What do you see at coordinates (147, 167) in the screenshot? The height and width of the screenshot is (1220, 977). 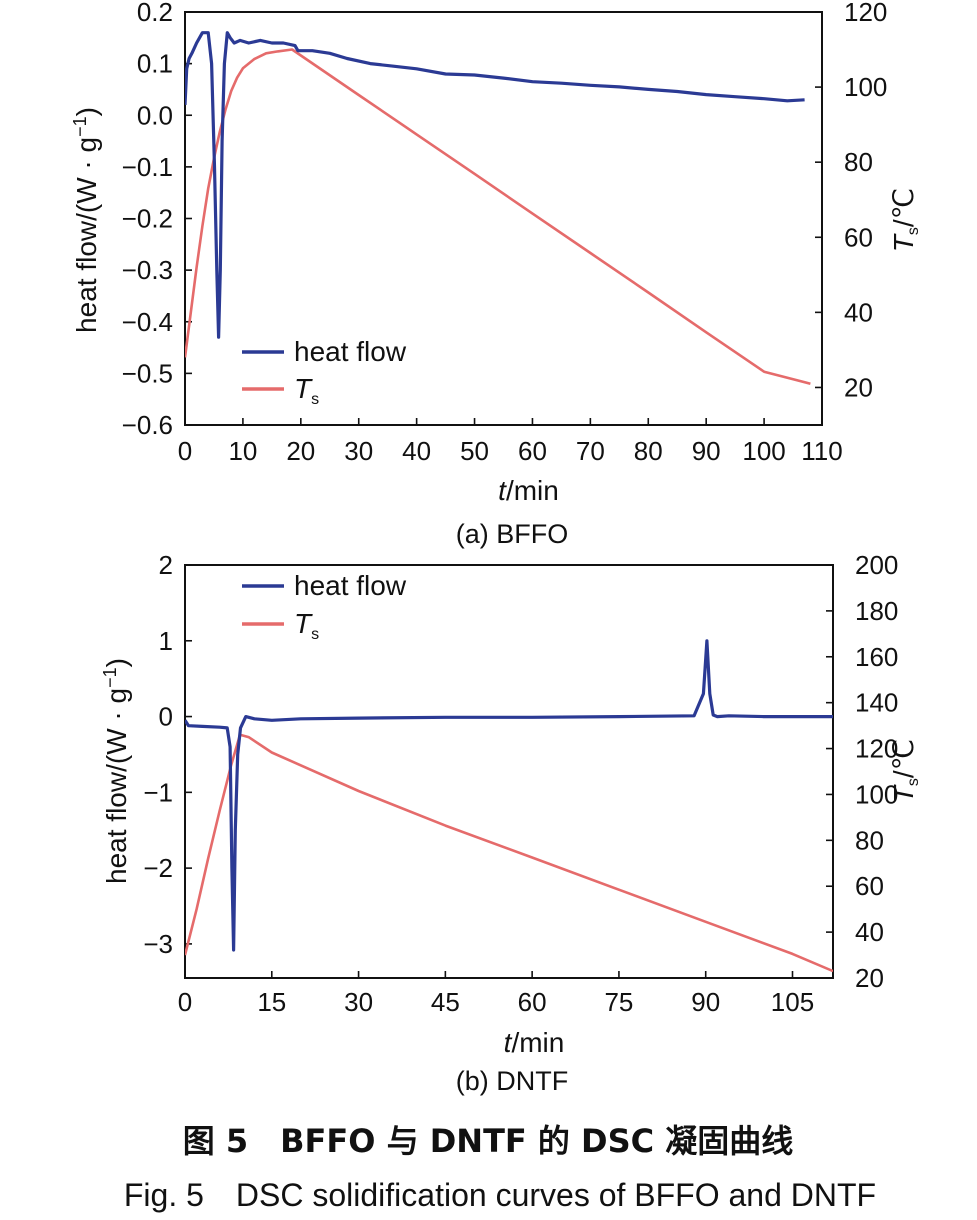 I see `y-left-tick-label: −0.1` at bounding box center [147, 167].